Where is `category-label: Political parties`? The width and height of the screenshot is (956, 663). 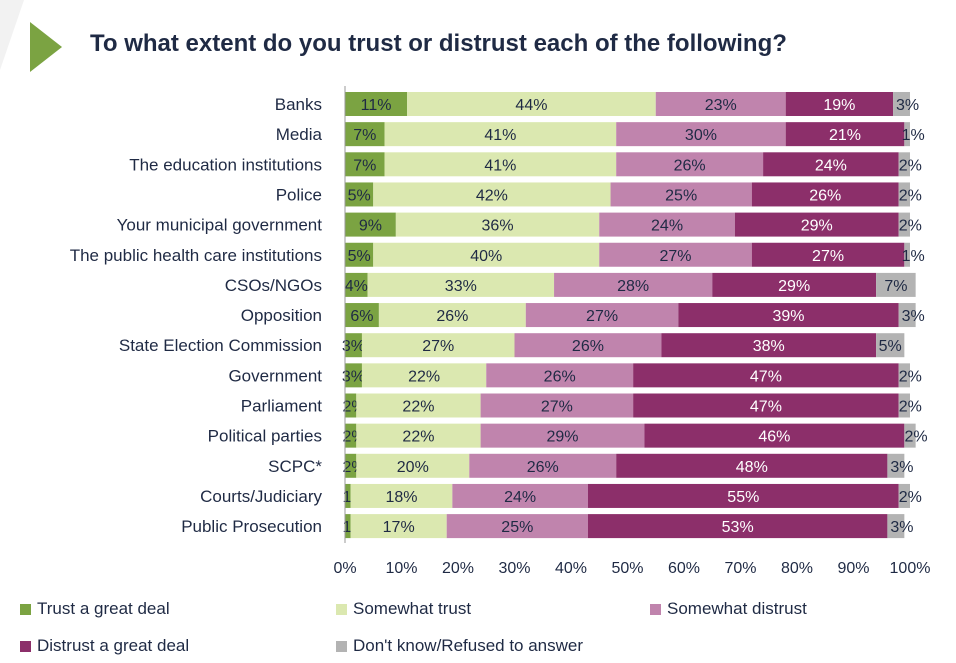
category-label: Political parties is located at coordinates (265, 436).